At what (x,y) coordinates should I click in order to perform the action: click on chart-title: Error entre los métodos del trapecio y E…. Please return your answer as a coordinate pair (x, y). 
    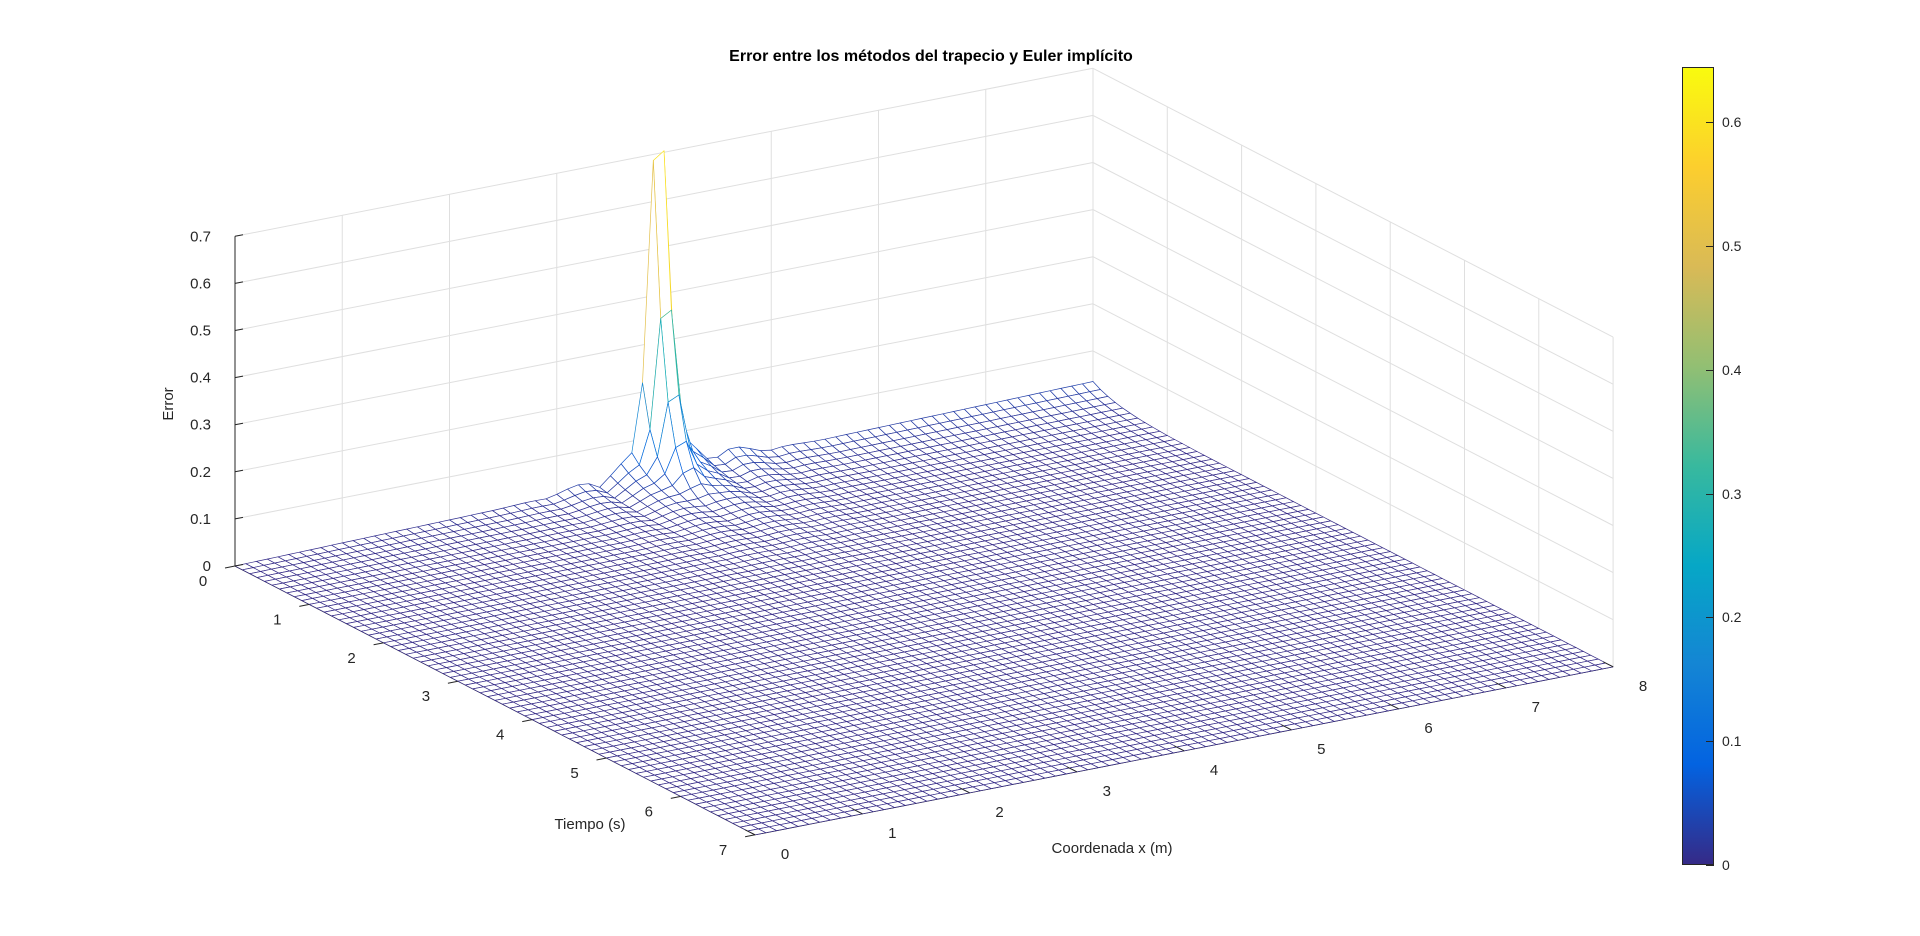
    Looking at the image, I should click on (931, 56).